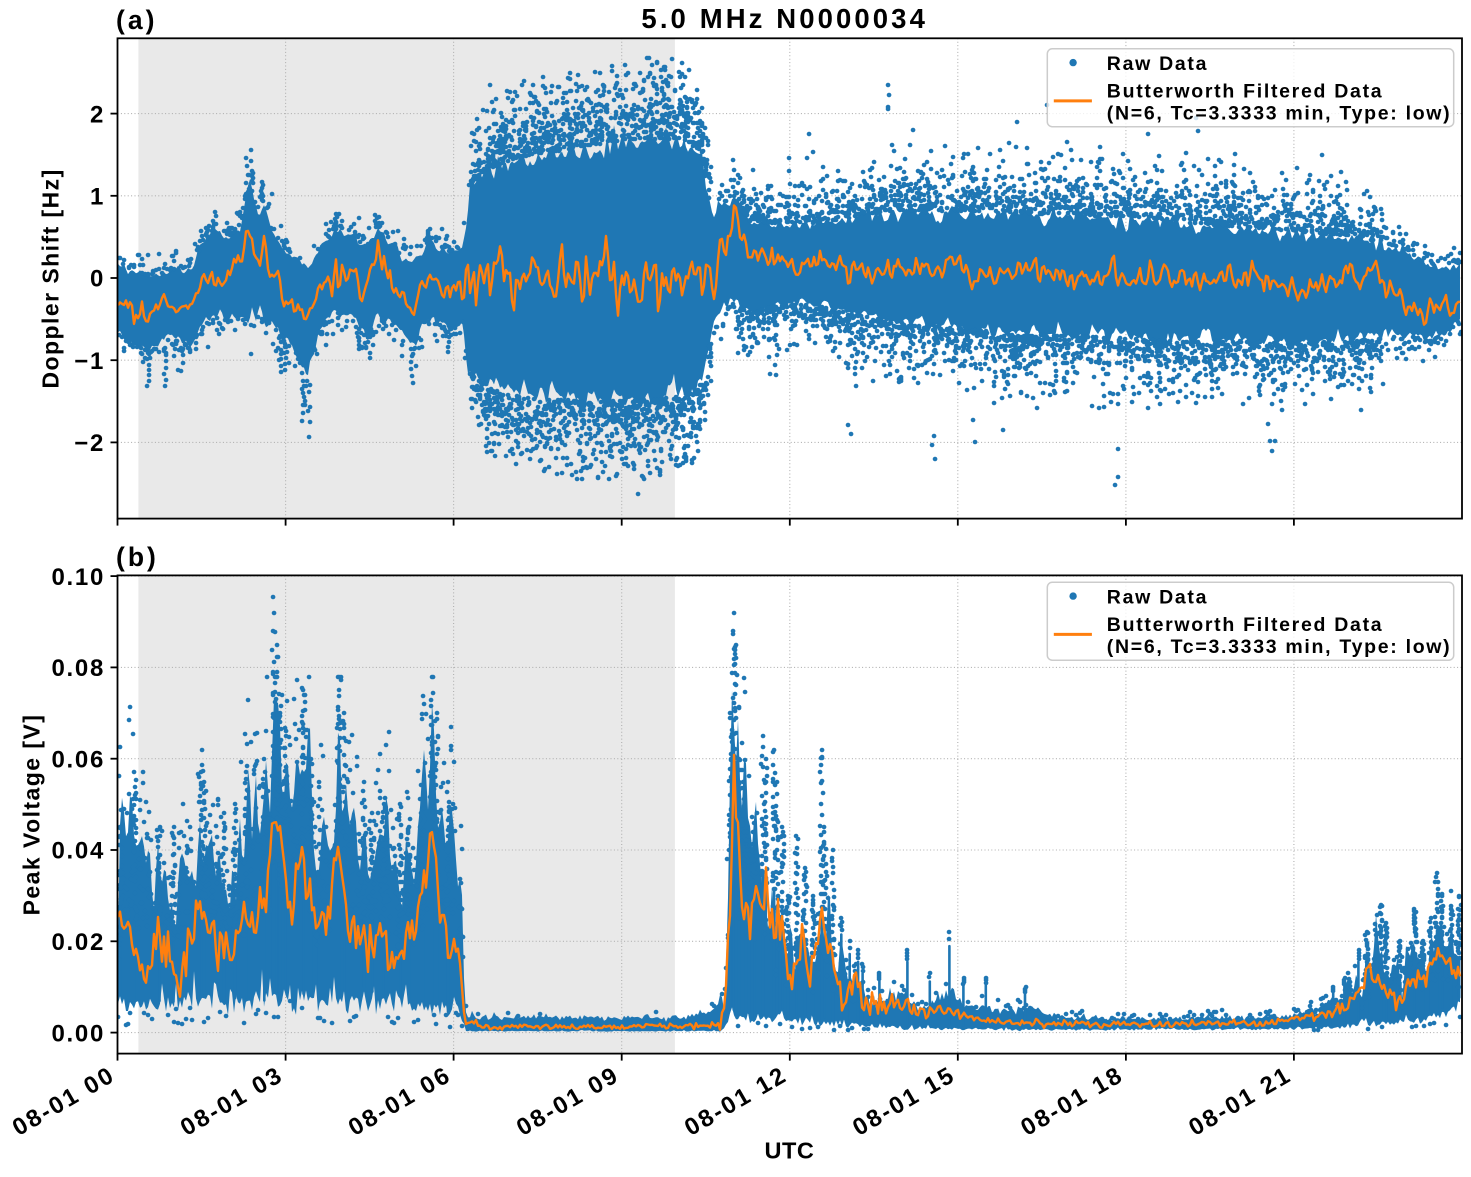  I want to click on svg-text: Doppler Shift [Hz], so click(51, 278).